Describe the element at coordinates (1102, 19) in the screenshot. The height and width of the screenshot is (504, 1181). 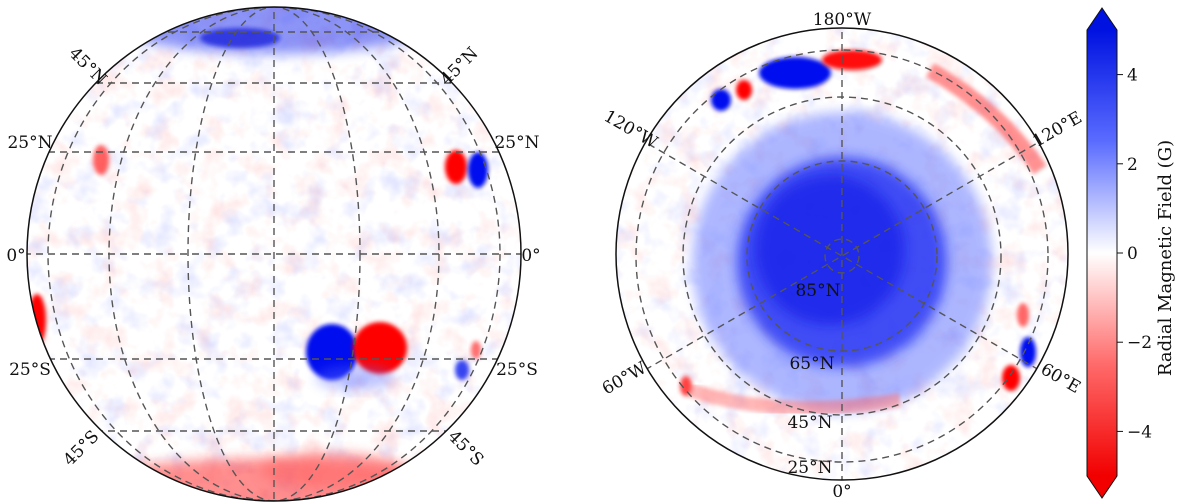
I see `colorbar-top-extension` at that location.